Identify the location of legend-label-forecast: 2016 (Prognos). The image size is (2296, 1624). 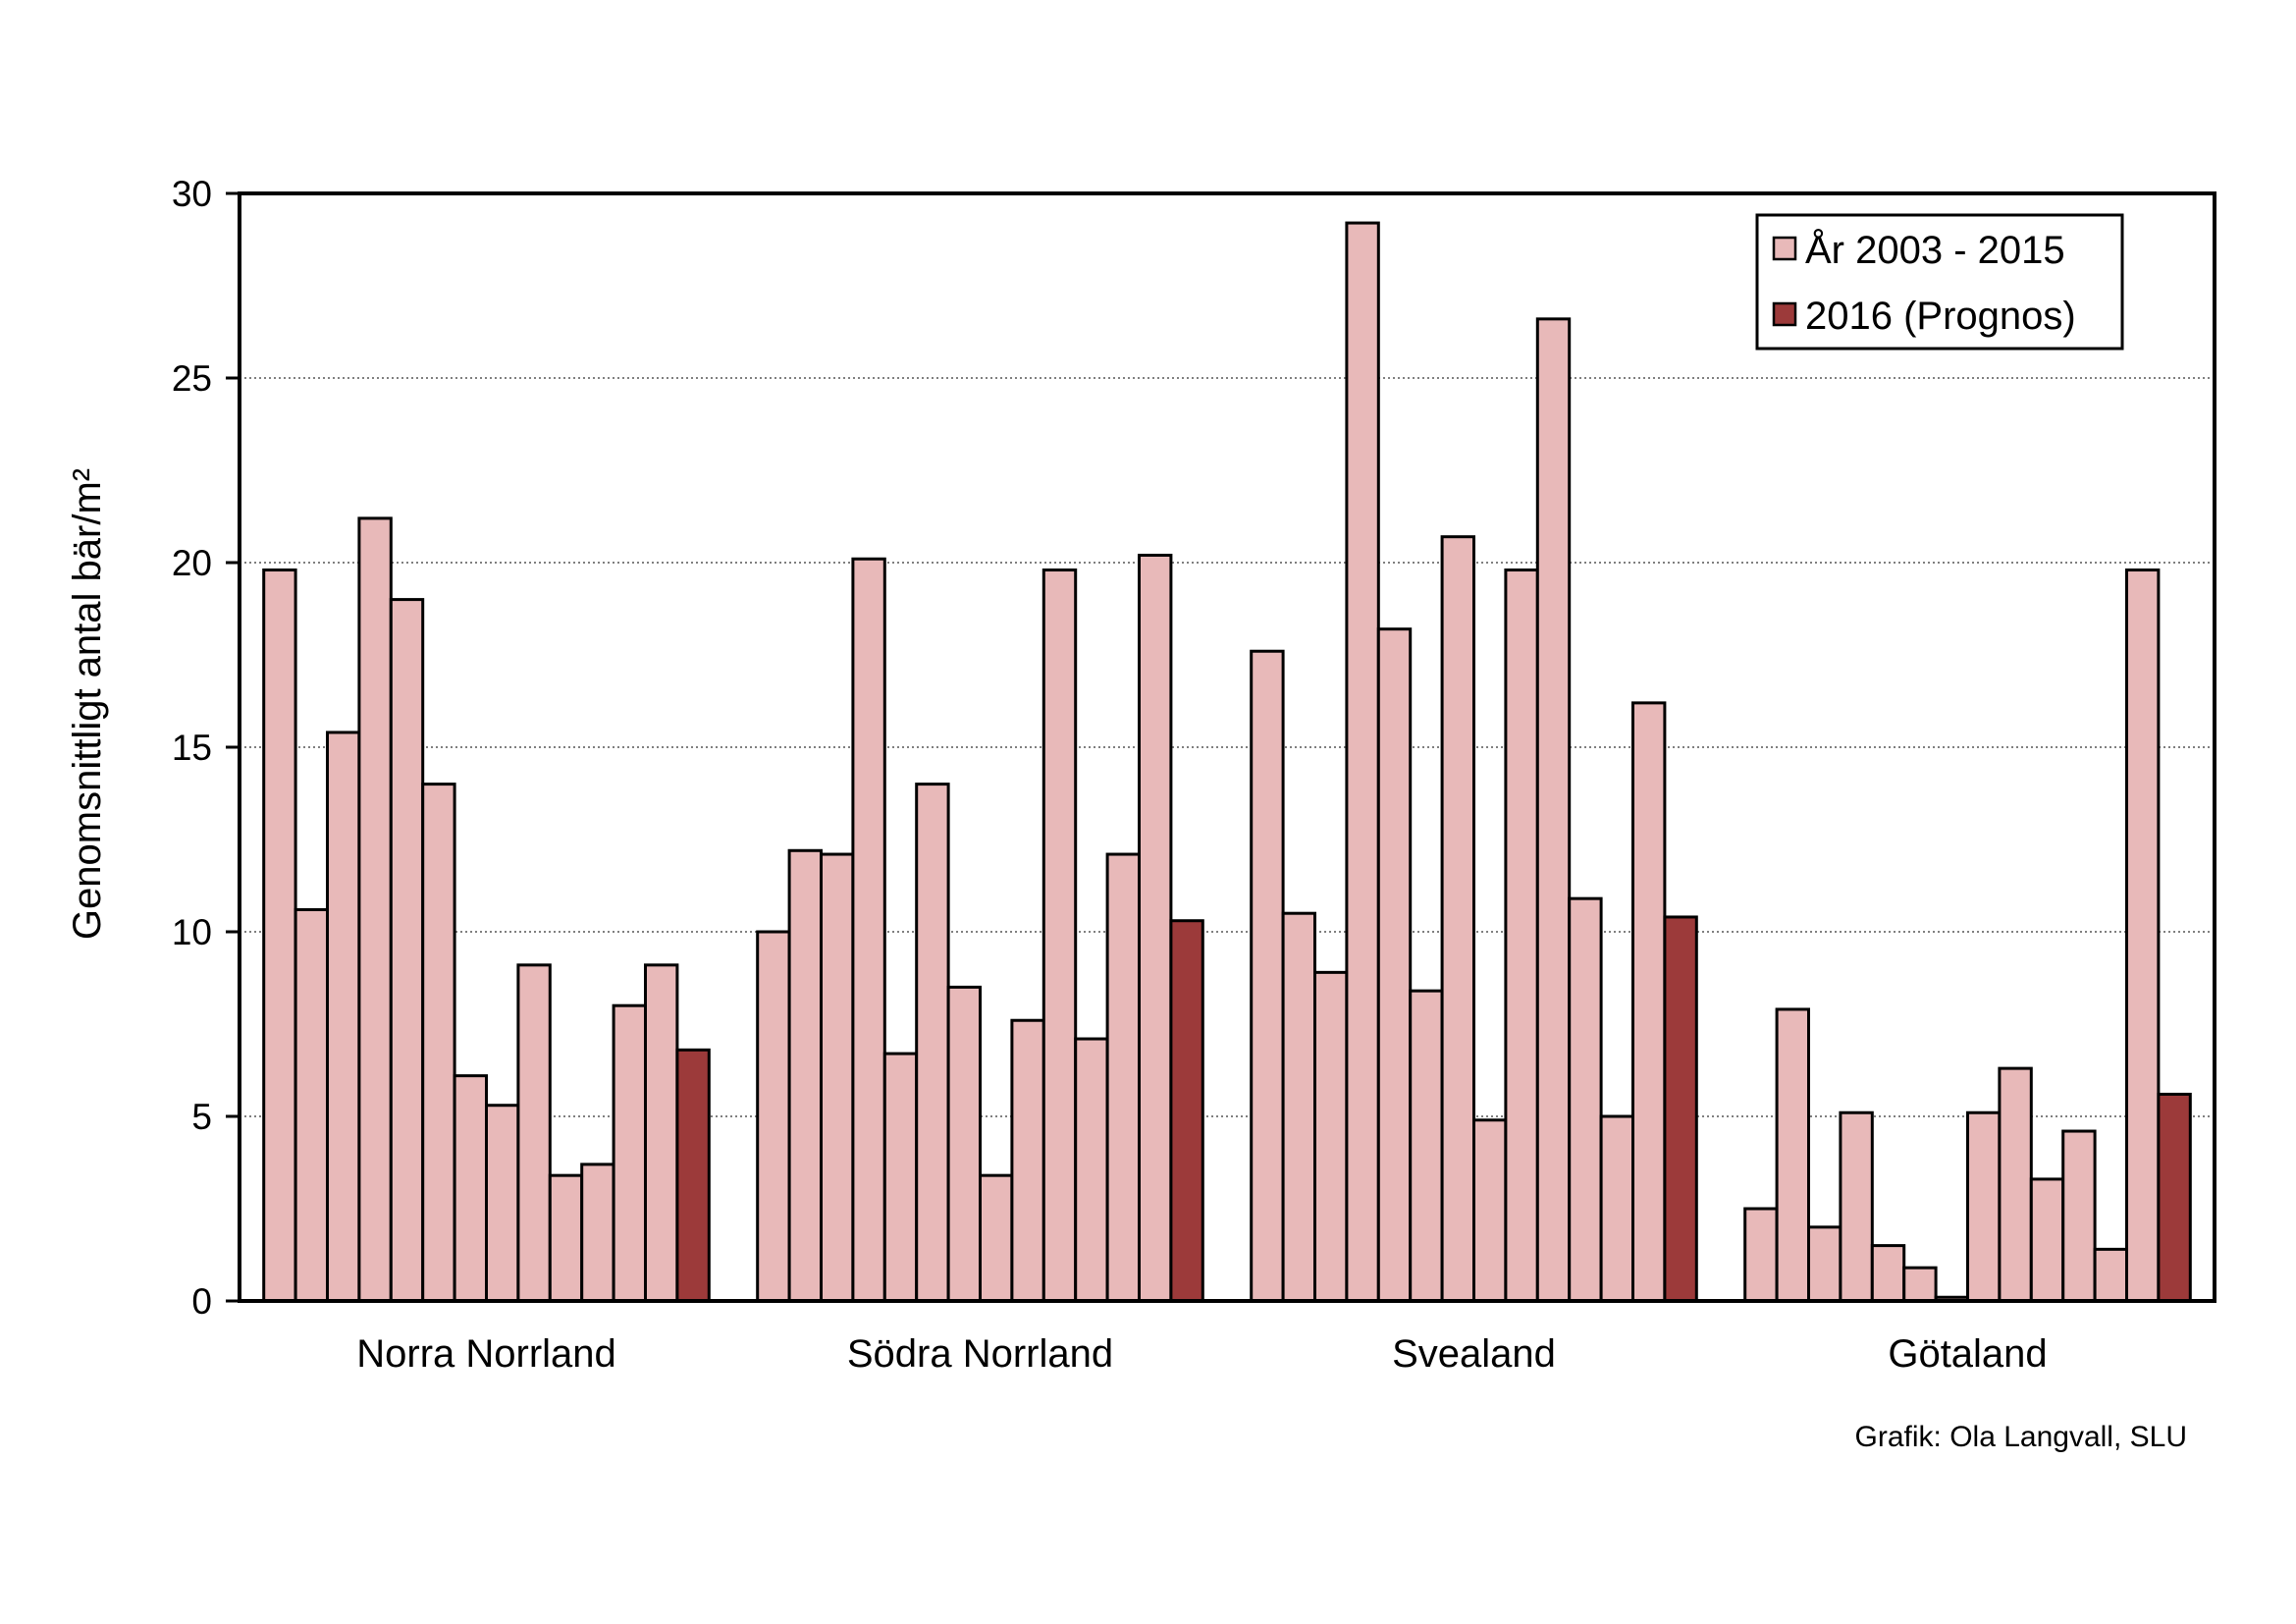
(1940, 316).